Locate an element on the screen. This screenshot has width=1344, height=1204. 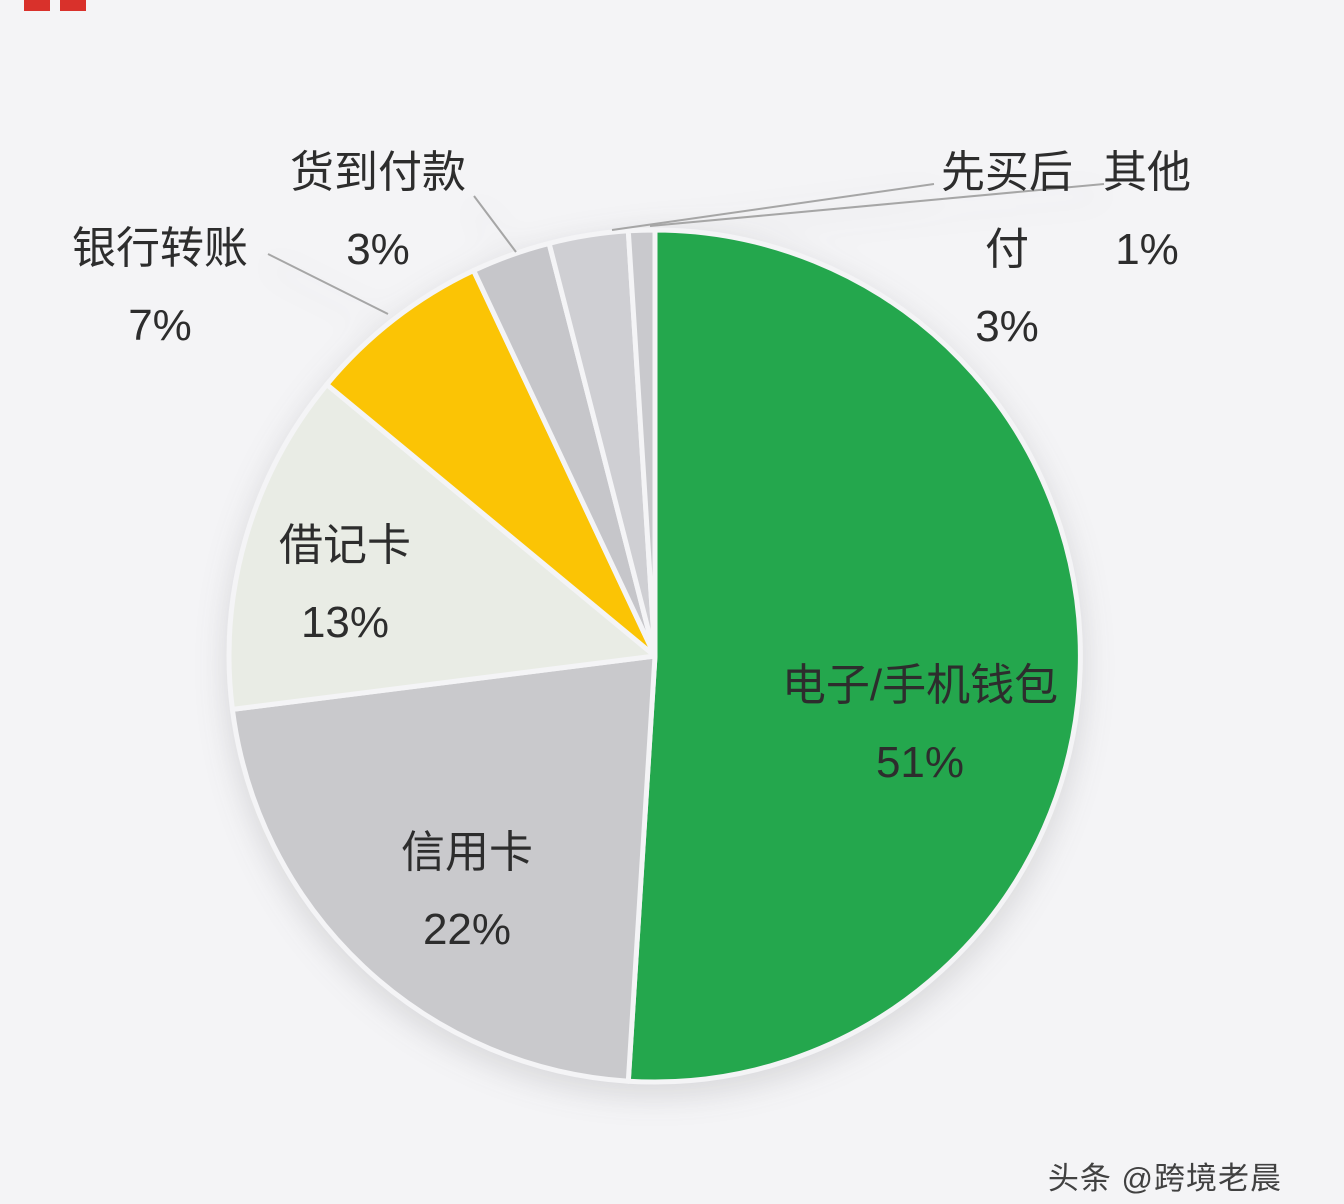
label-ewallet: 电子/手机钱包 51% is located at coordinates (920, 724).